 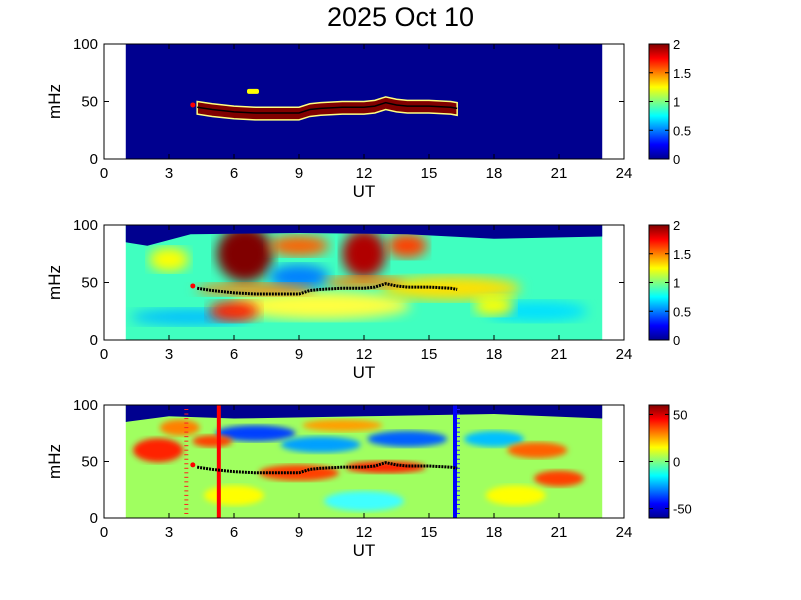 What do you see at coordinates (682, 509) in the screenshot?
I see `colorbar-tick-label: -50` at bounding box center [682, 509].